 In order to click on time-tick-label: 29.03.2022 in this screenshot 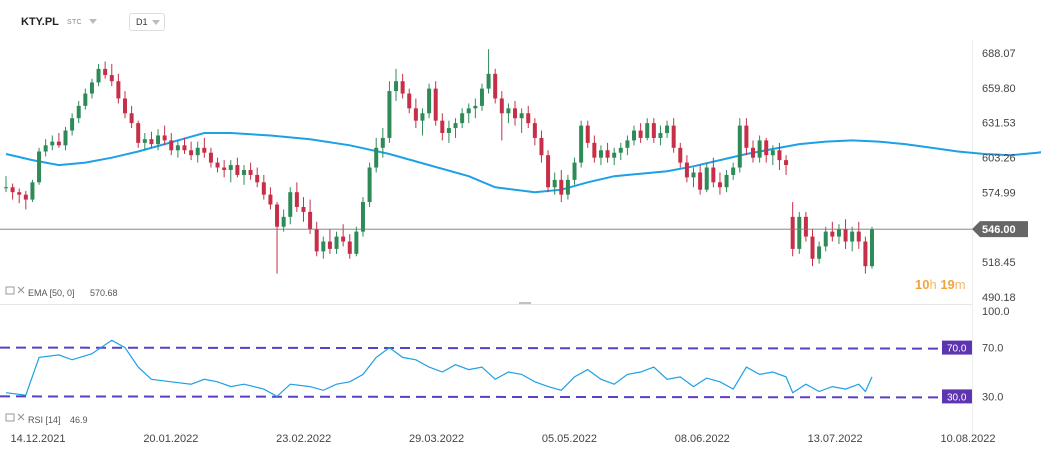, I will do `click(436, 439)`.